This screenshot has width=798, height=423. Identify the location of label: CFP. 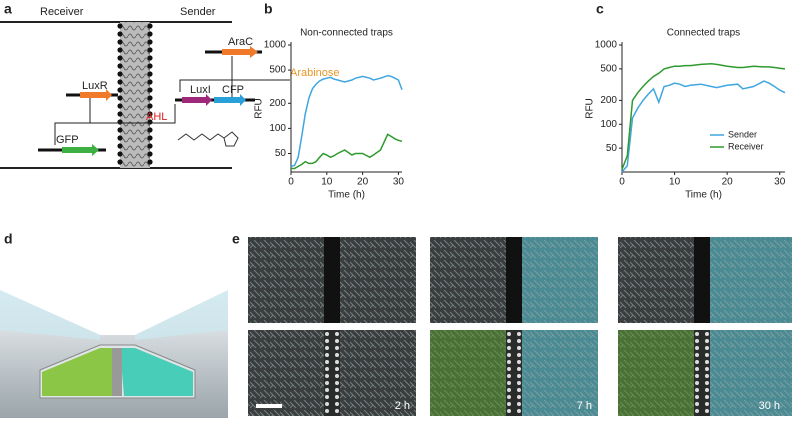
(233, 90).